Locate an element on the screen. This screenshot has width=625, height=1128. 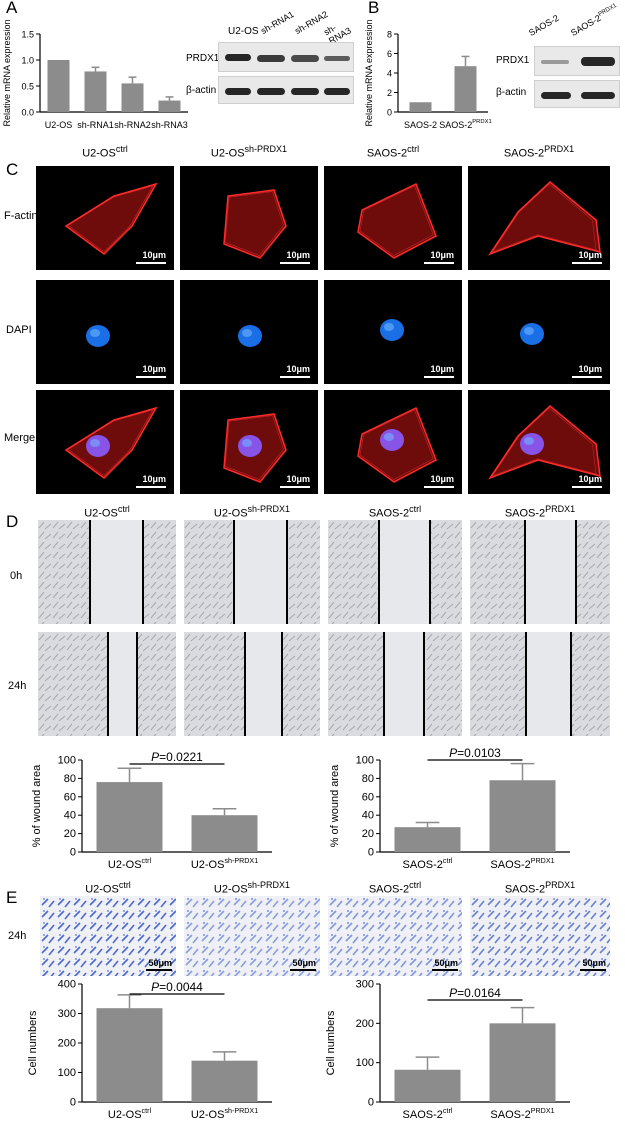
panel-label-b: B is located at coordinates (374, 8).